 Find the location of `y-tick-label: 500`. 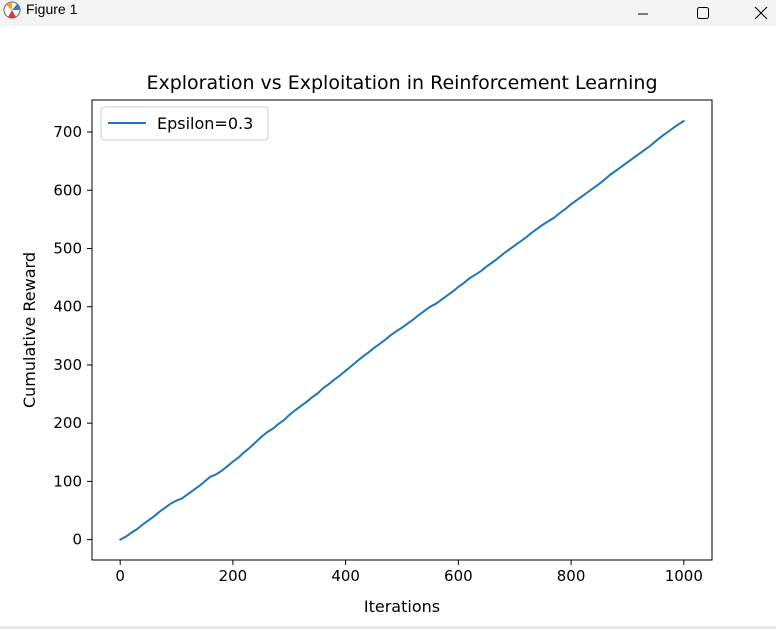

y-tick-label: 500 is located at coordinates (67, 248).